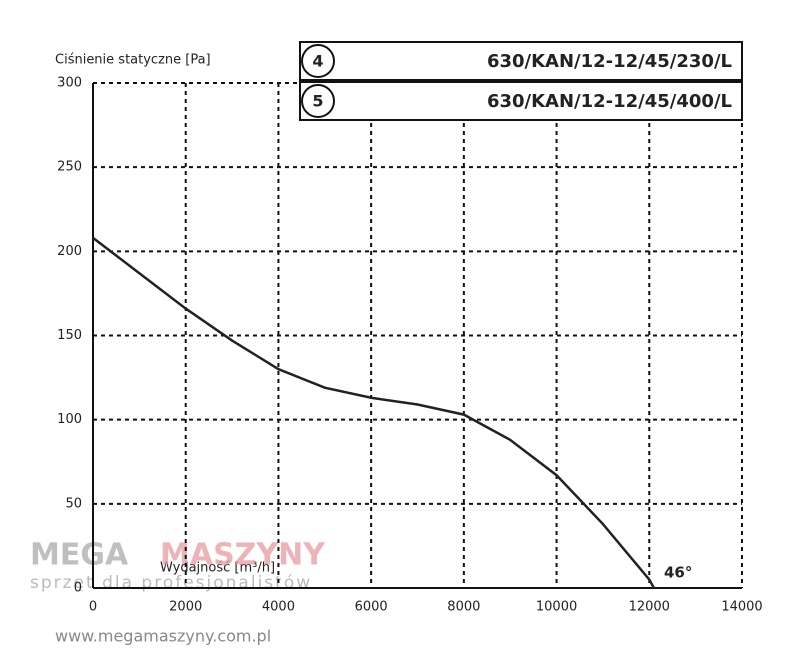 The image size is (800, 671). I want to click on x-tick-label: 14000, so click(741, 607).